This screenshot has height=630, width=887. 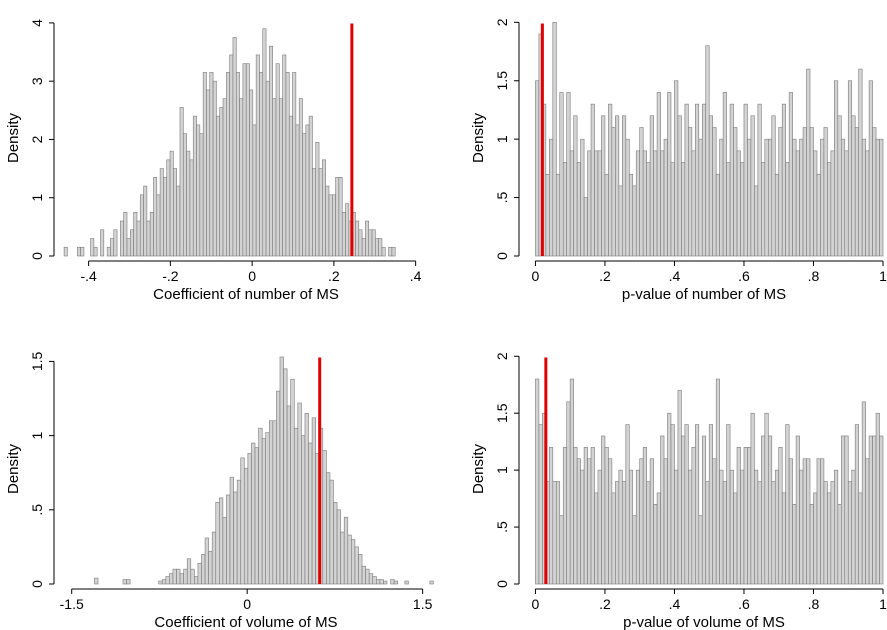 I want to click on x-tick-label: -.4, so click(x=88, y=276).